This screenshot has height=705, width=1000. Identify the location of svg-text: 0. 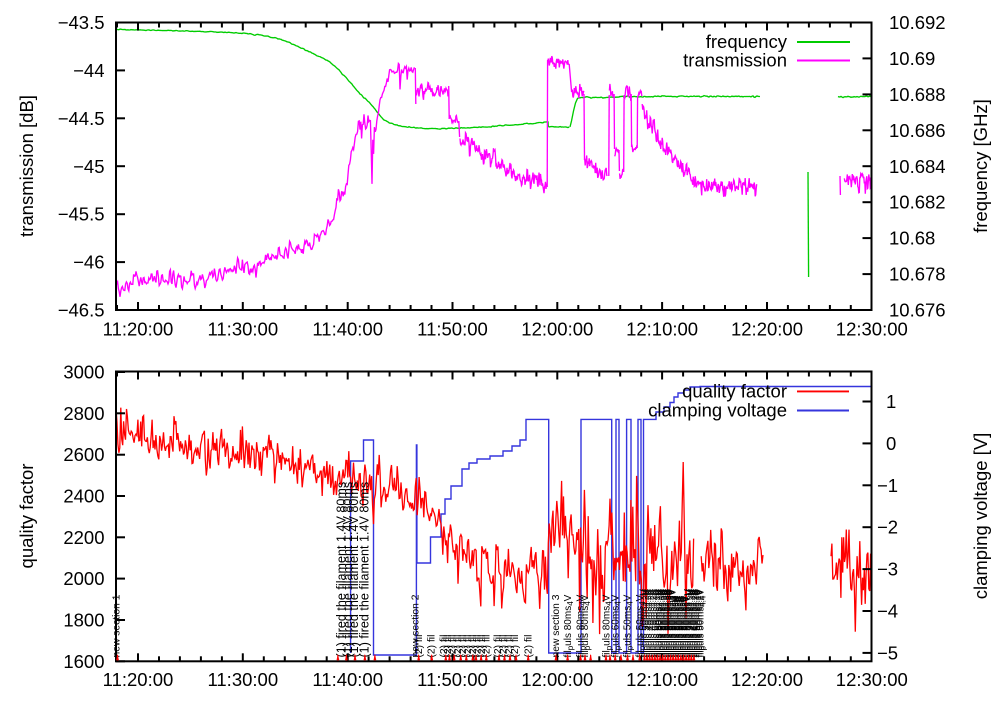
(891, 443).